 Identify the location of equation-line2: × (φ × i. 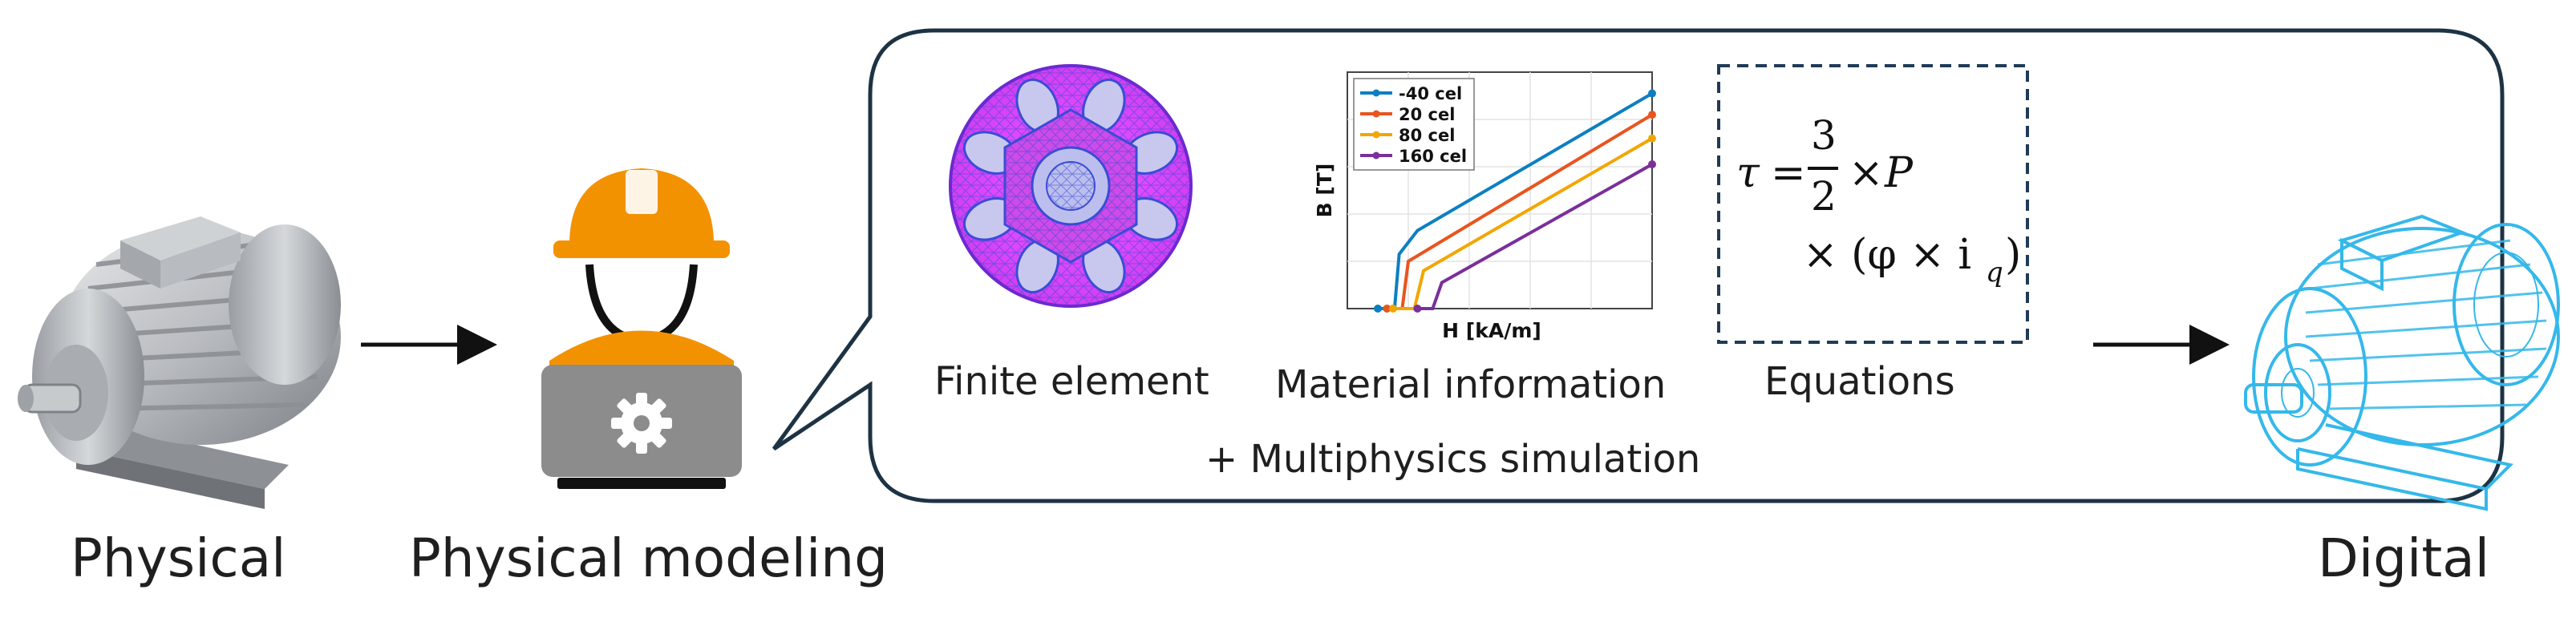
(1888, 255).